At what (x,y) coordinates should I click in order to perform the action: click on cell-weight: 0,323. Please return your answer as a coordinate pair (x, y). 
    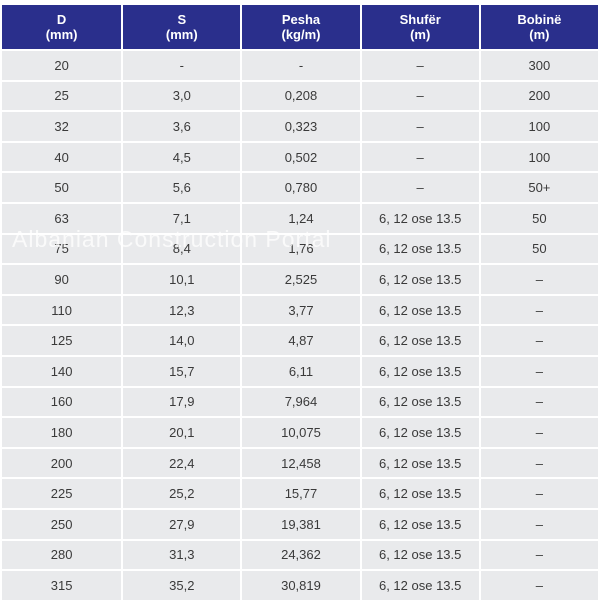
    Looking at the image, I should click on (301, 126).